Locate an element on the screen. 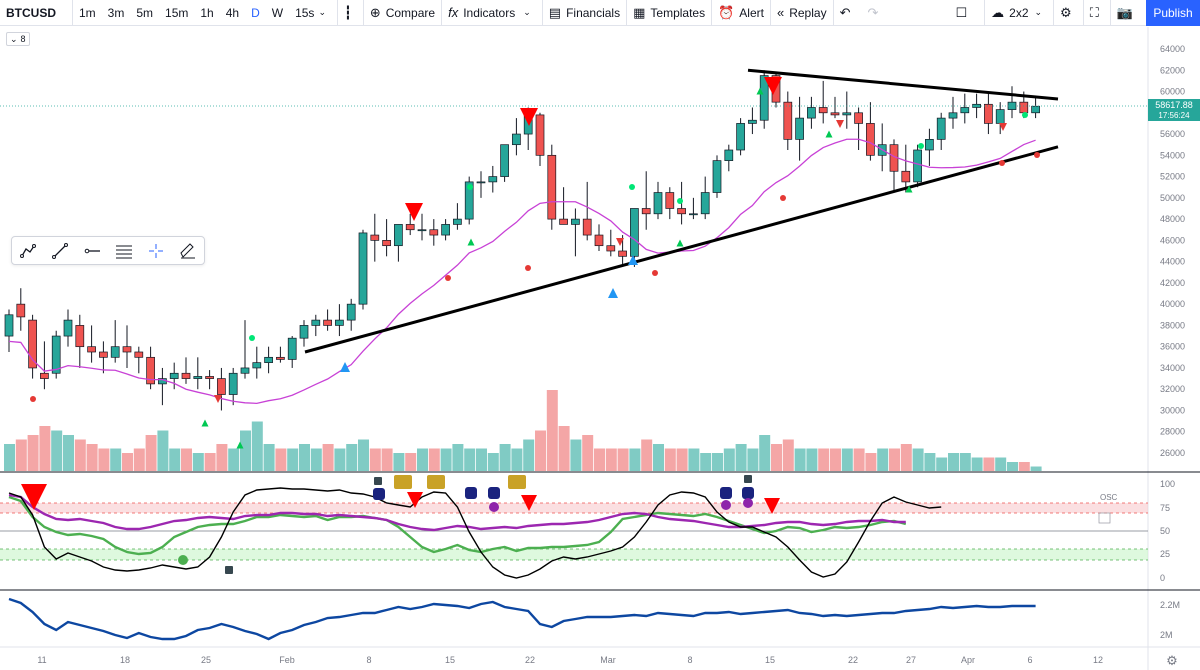  interval-w: W is located at coordinates (277, 13).